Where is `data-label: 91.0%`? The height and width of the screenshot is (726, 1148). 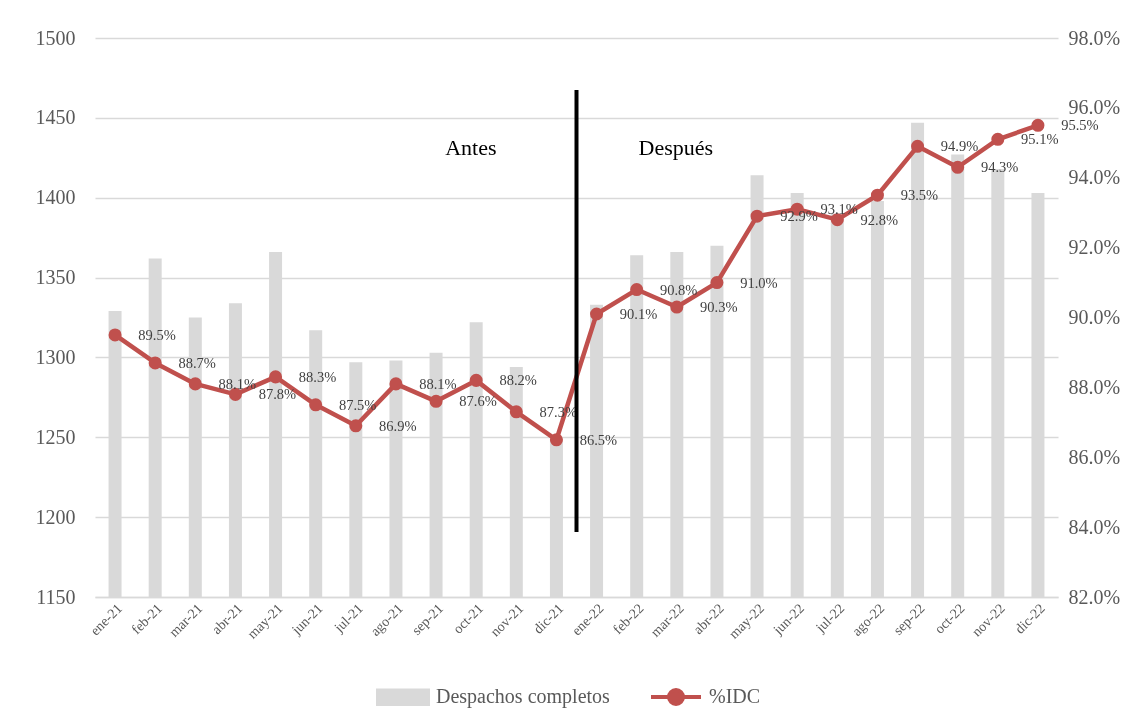 data-label: 91.0% is located at coordinates (759, 282).